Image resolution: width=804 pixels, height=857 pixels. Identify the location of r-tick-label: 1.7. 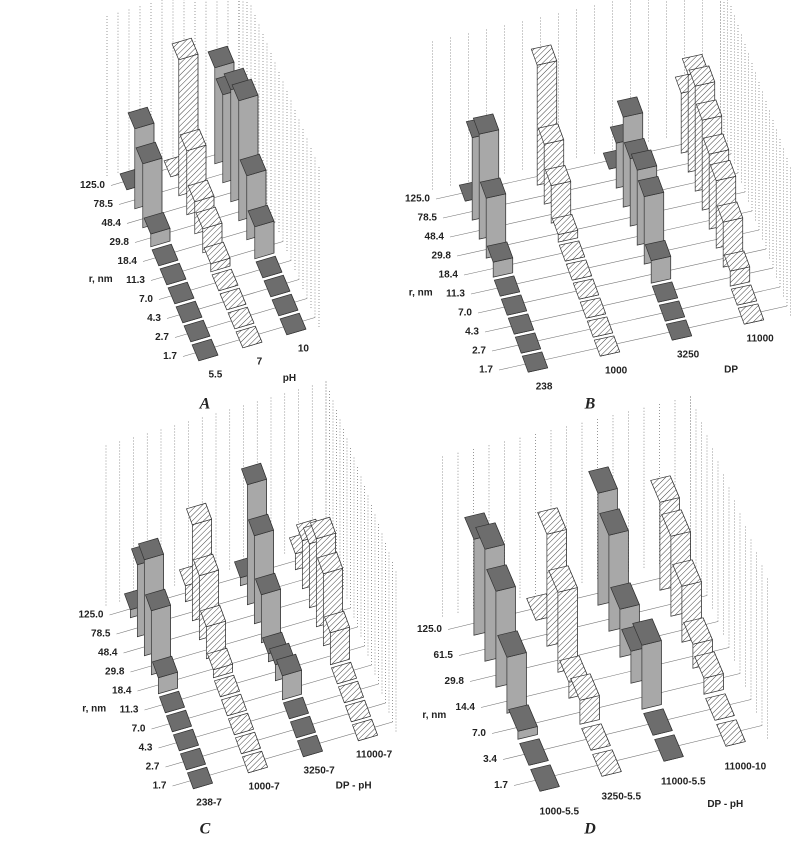
(501, 785).